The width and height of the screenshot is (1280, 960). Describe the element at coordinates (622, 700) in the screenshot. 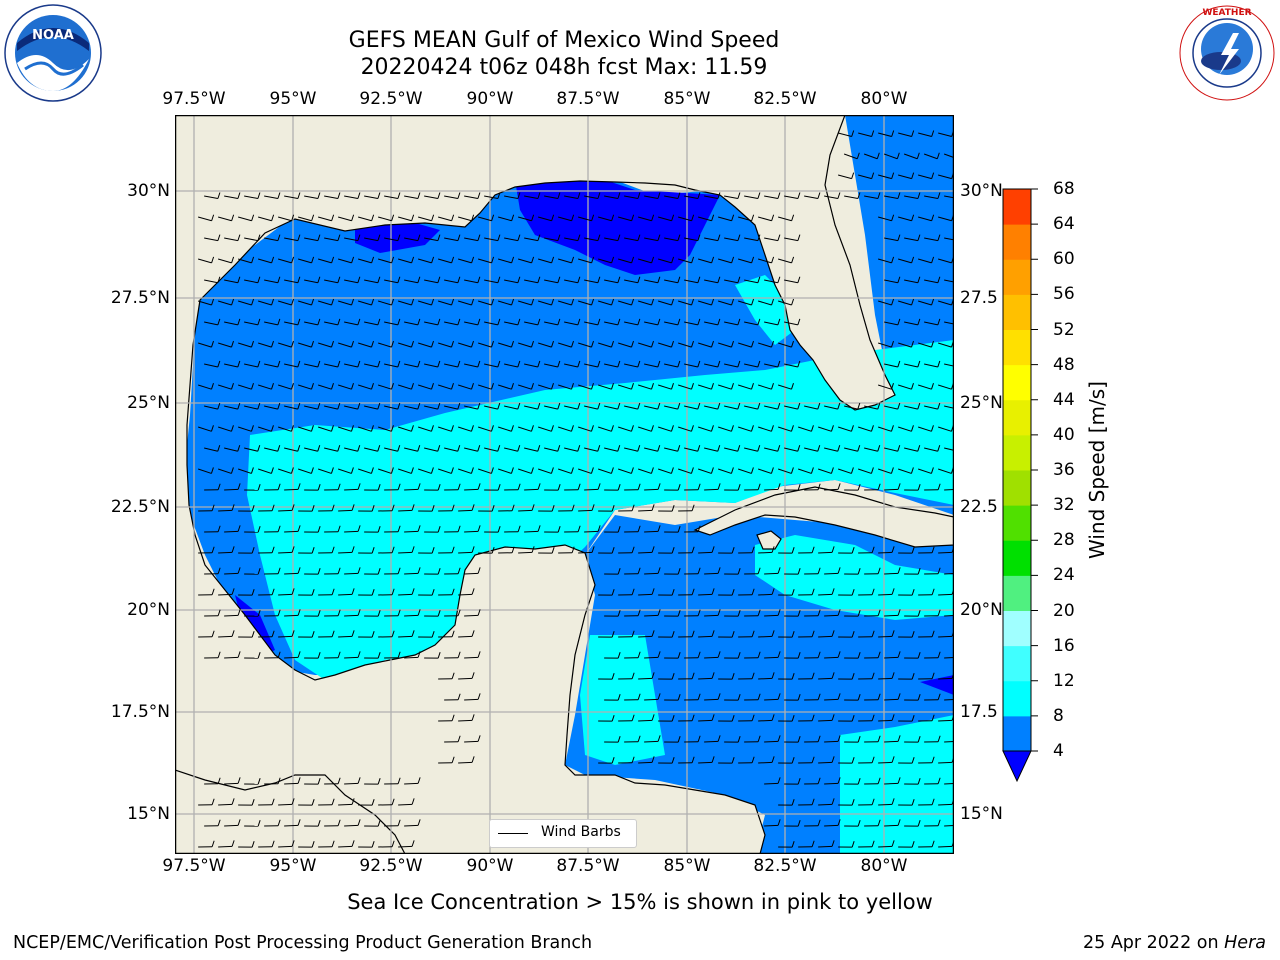

I see `wind-8-12-yucatan` at that location.